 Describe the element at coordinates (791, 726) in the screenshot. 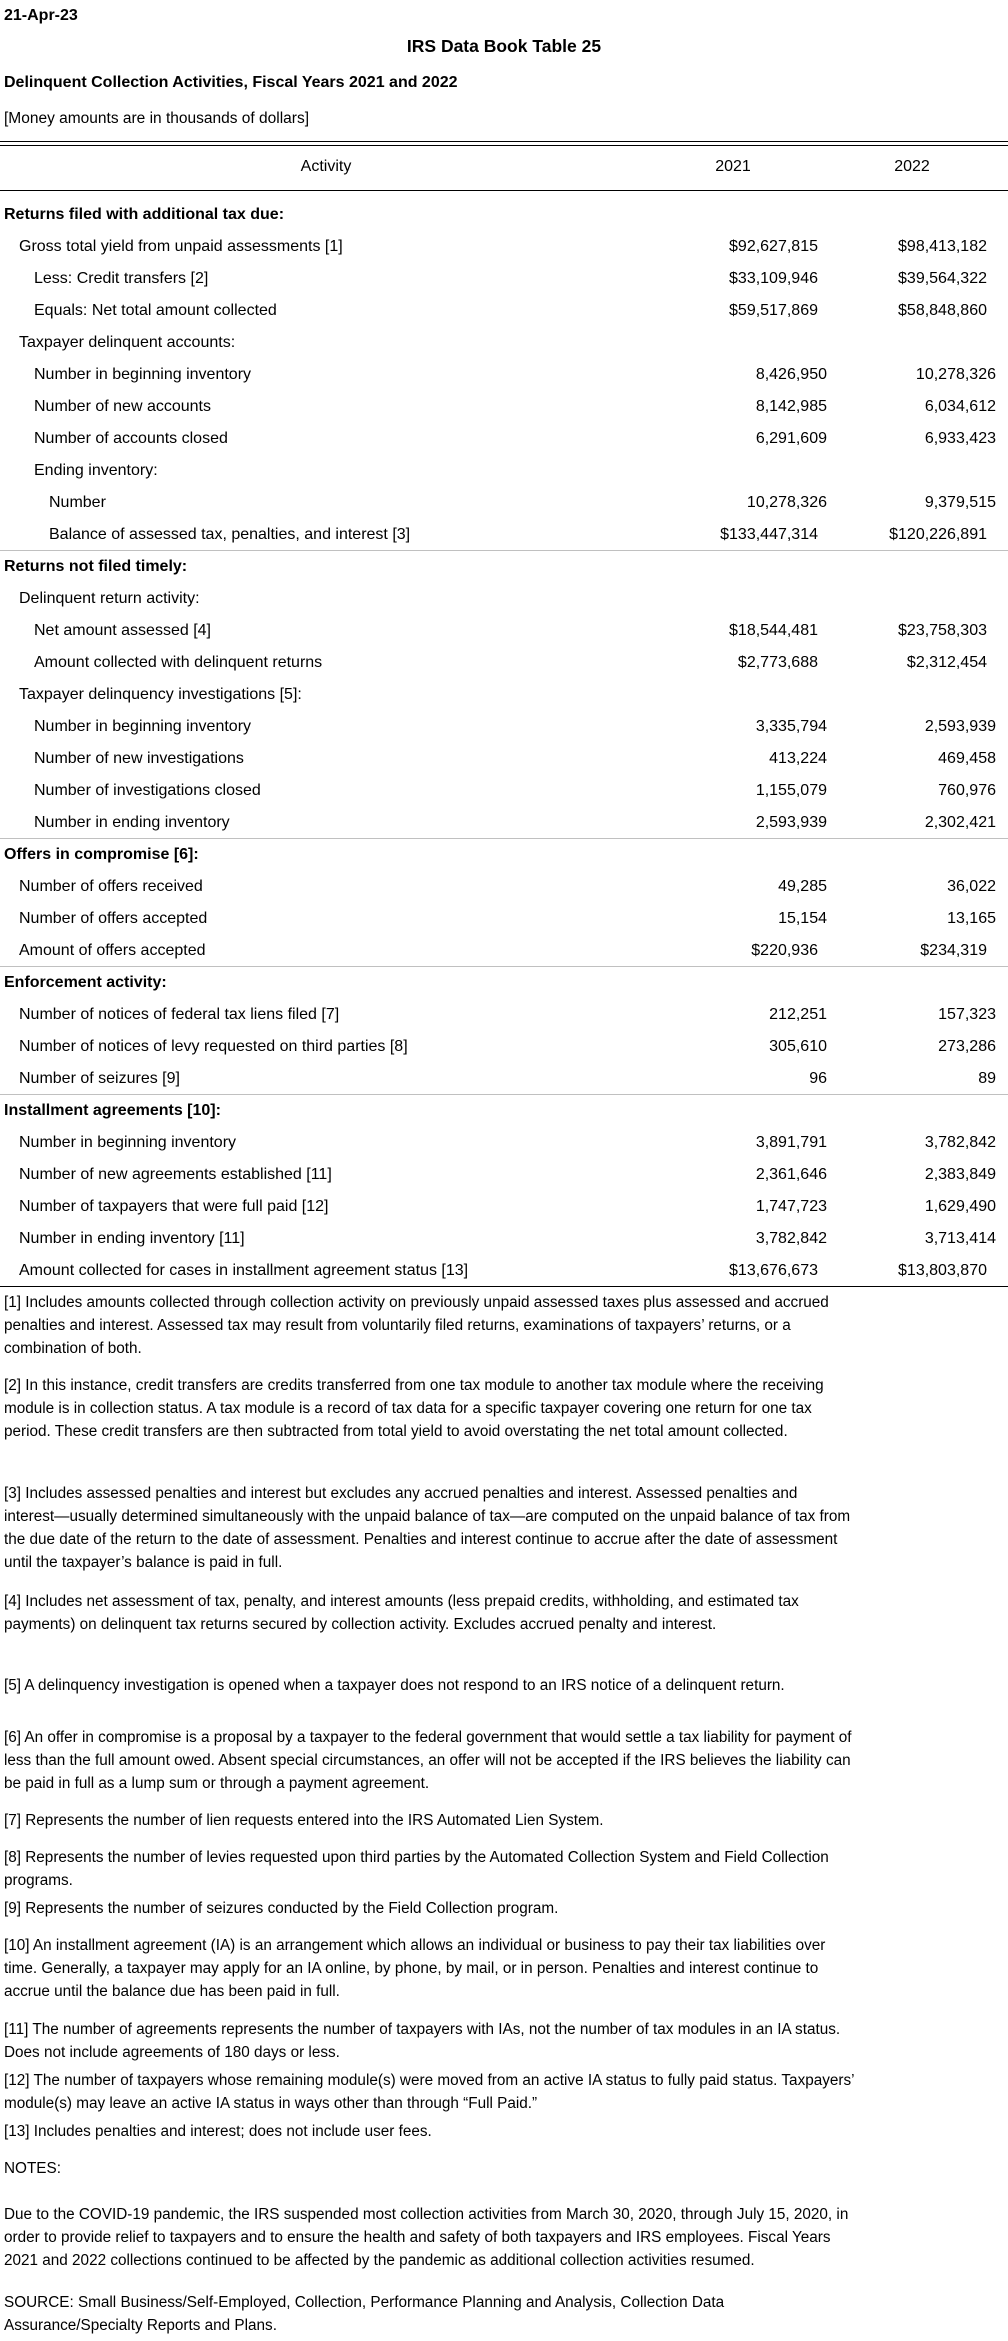

I see `value-2021: 3,335,794` at that location.